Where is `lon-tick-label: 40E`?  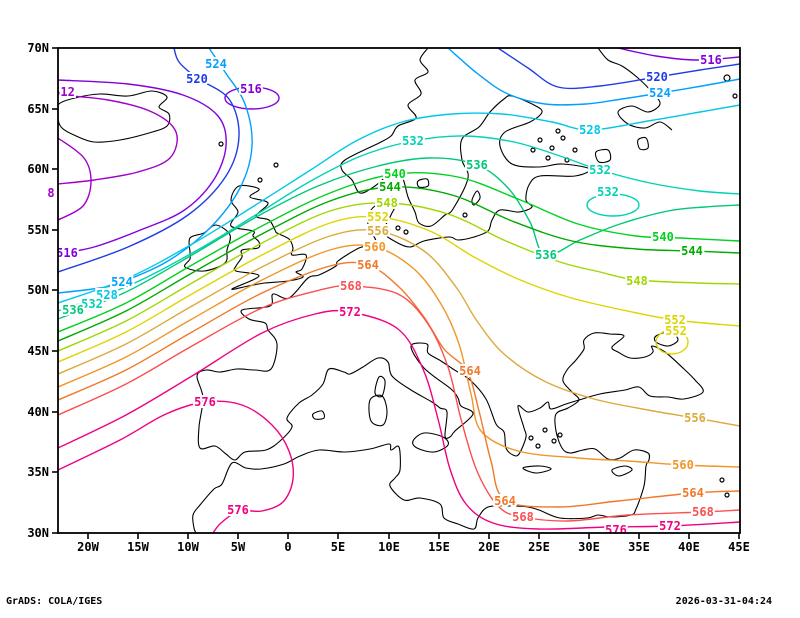 lon-tick-label: 40E is located at coordinates (689, 547).